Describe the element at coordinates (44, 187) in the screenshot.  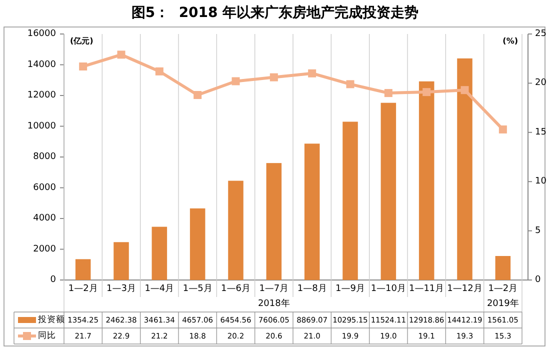
I see `y-tick-label: 6000` at that location.